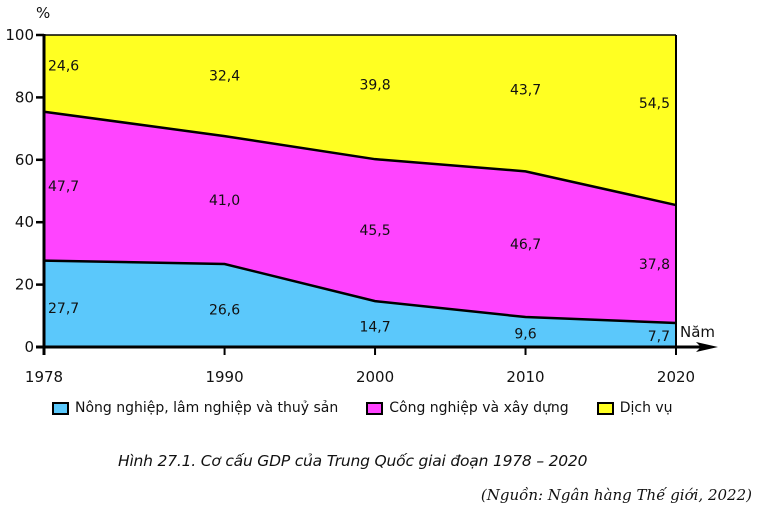 Image resolution: width=758 pixels, height=513 pixels. Describe the element at coordinates (63, 67) in the screenshot. I see `data-label-services: 24,6` at that location.